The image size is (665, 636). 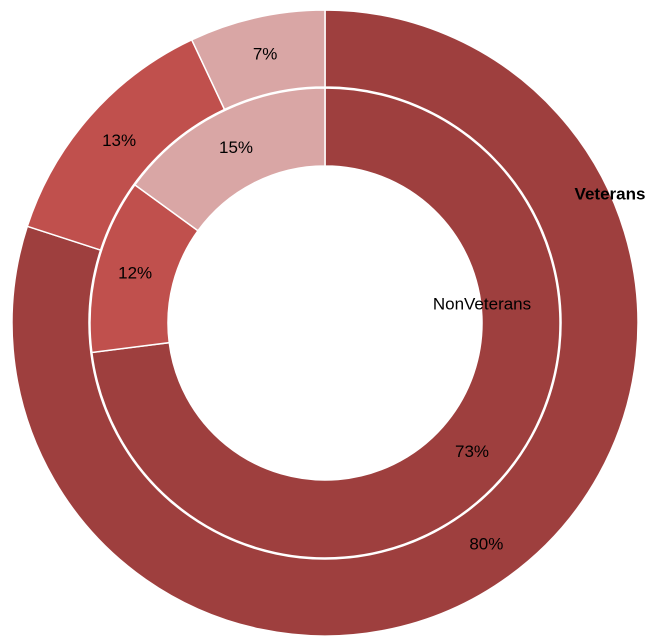 What do you see at coordinates (486, 544) in the screenshot?
I see `data-label: 80%` at bounding box center [486, 544].